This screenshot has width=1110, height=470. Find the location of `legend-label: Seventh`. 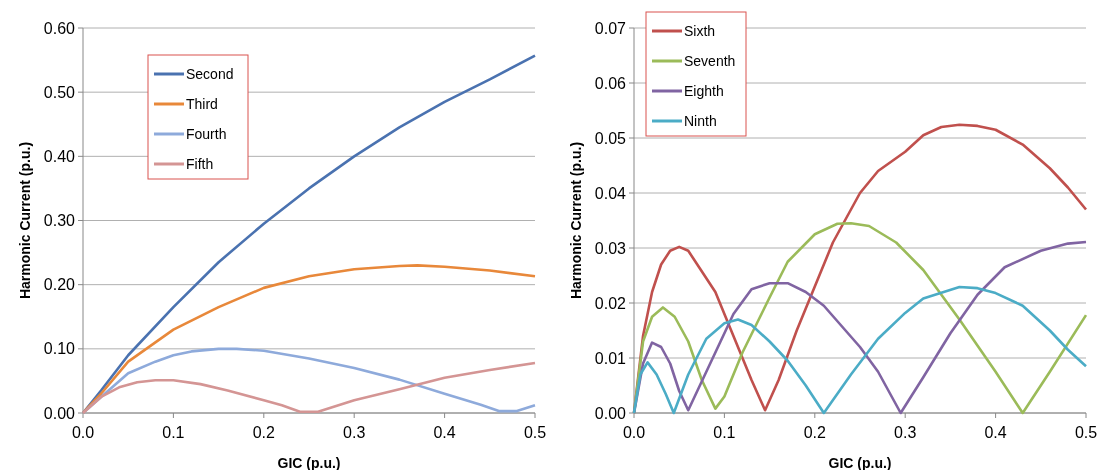

legend-label: Seventh is located at coordinates (710, 60).